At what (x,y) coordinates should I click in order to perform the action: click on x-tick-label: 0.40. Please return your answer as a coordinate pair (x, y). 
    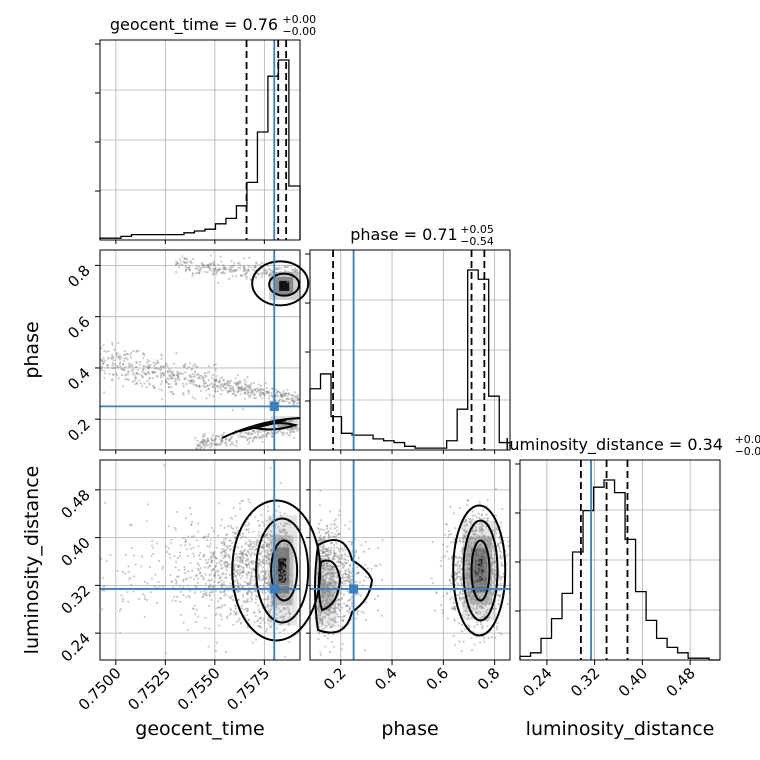
    Looking at the image, I should click on (633, 682).